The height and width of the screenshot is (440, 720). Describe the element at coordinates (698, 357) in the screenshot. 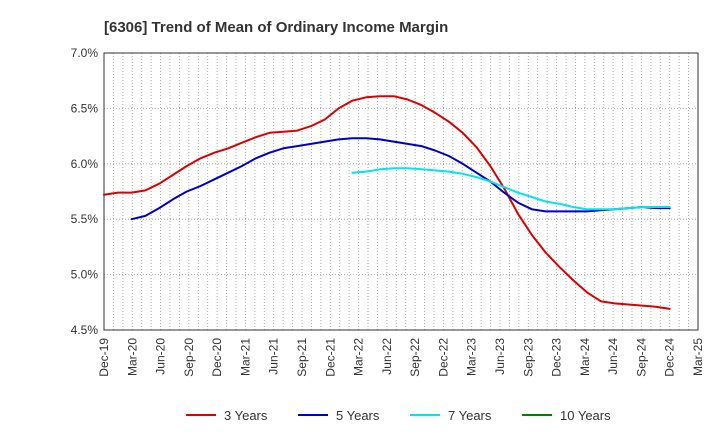

I see `x-tick-label: Mar-25` at that location.